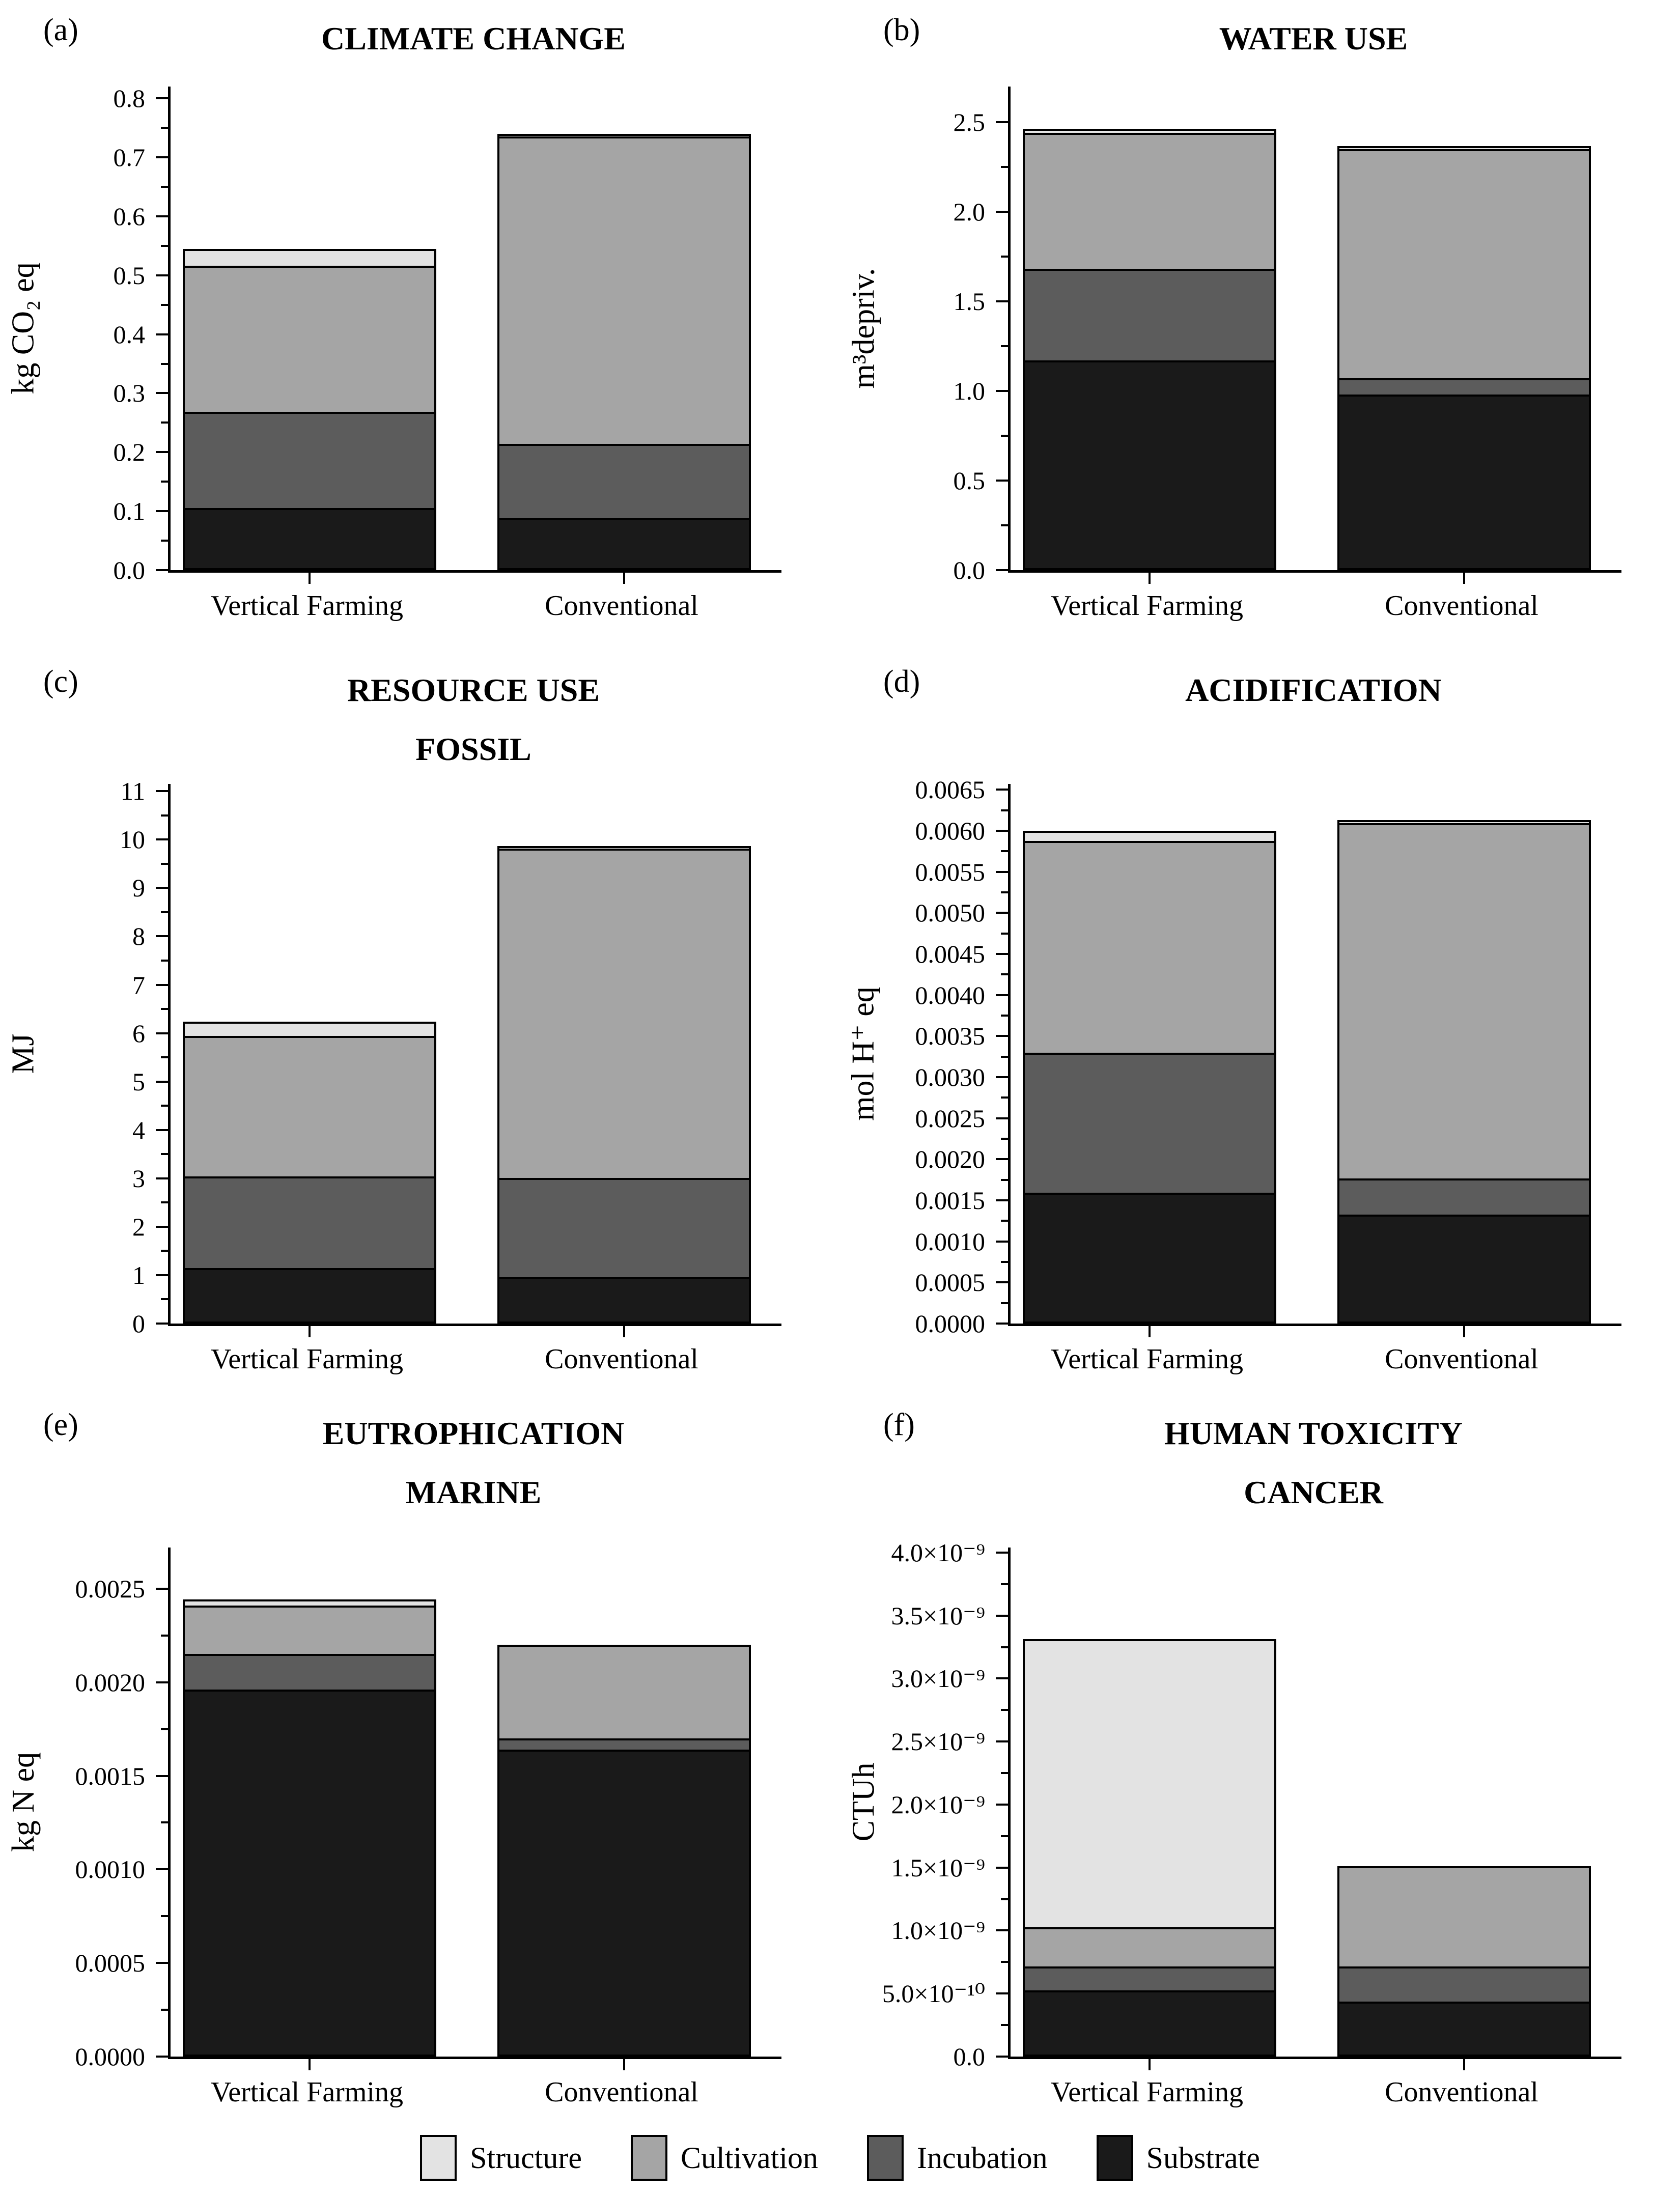 This screenshot has width=1680, height=2194. I want to click on legend-label-structure: Structure, so click(526, 2158).